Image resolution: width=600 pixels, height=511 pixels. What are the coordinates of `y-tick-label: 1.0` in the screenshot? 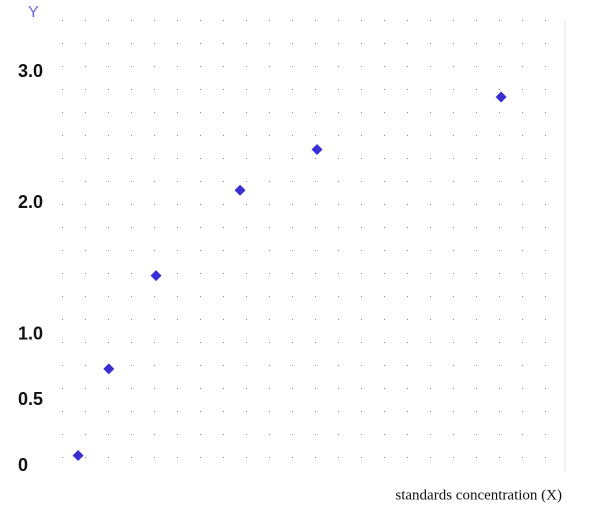 It's located at (30, 333).